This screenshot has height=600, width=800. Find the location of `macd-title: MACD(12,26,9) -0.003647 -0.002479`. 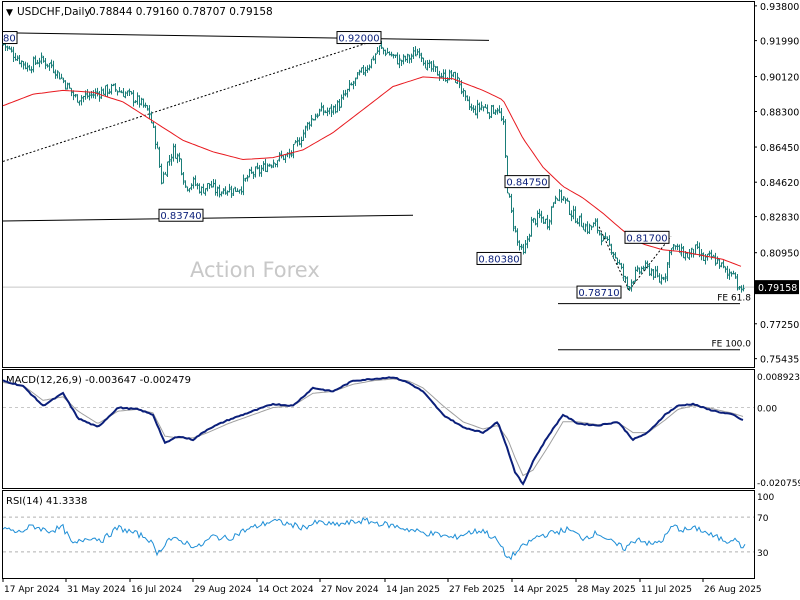

macd-title: MACD(12,26,9) -0.003647 -0.002479 is located at coordinates (98, 380).